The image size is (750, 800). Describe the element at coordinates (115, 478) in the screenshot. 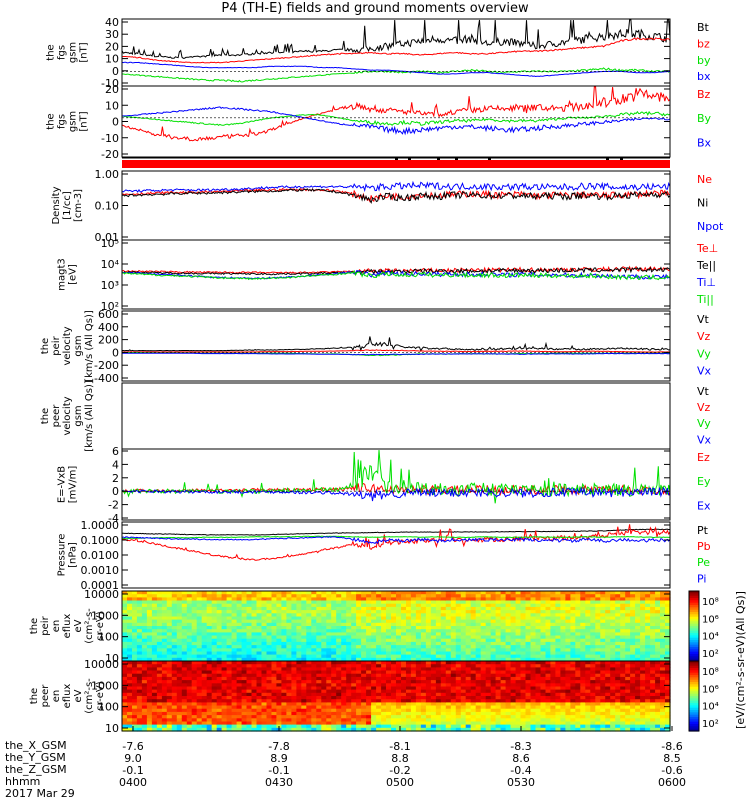

I see `y-tick-label: 2` at that location.